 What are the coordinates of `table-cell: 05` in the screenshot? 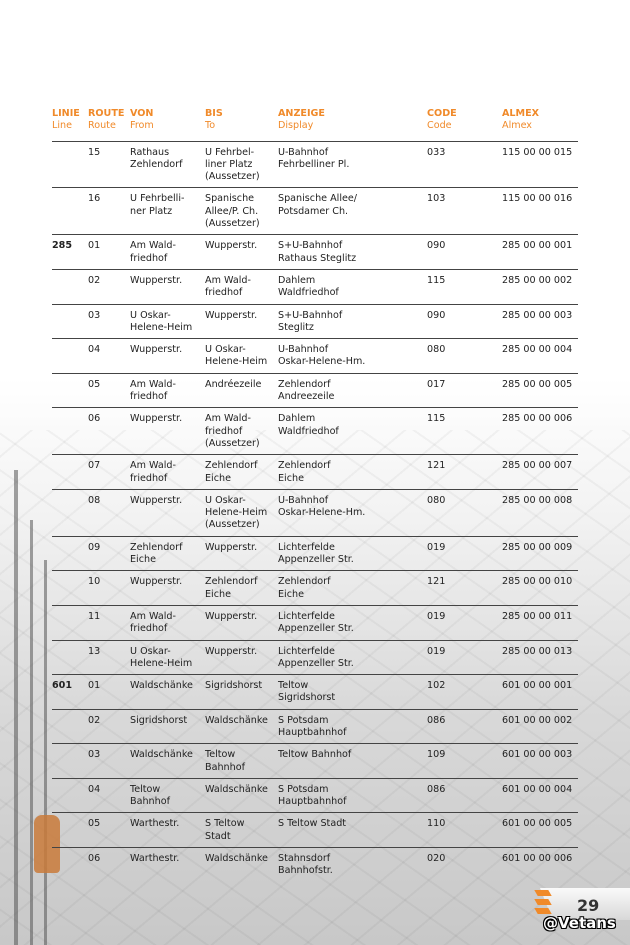 It's located at (109, 830).